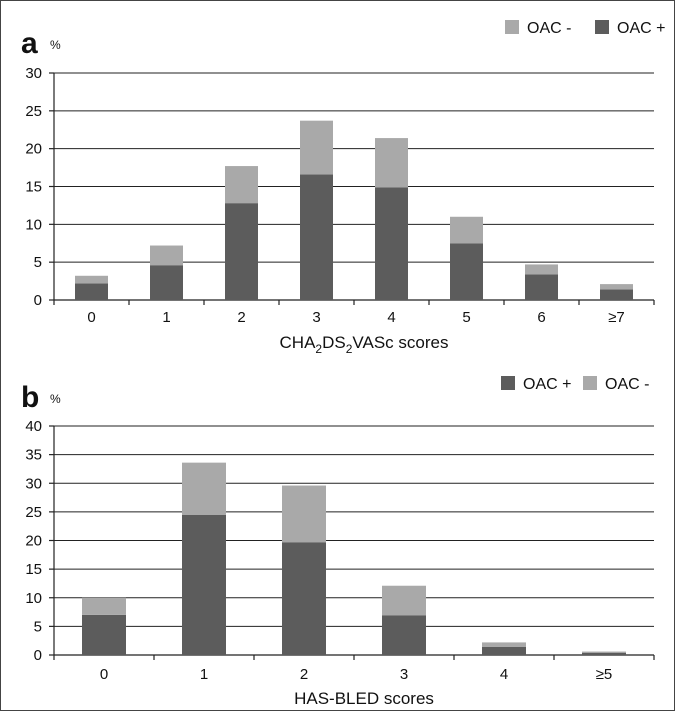 Image resolution: width=677 pixels, height=712 pixels. I want to click on x-axis-label: CHA2DS2VASc scores, so click(364, 343).